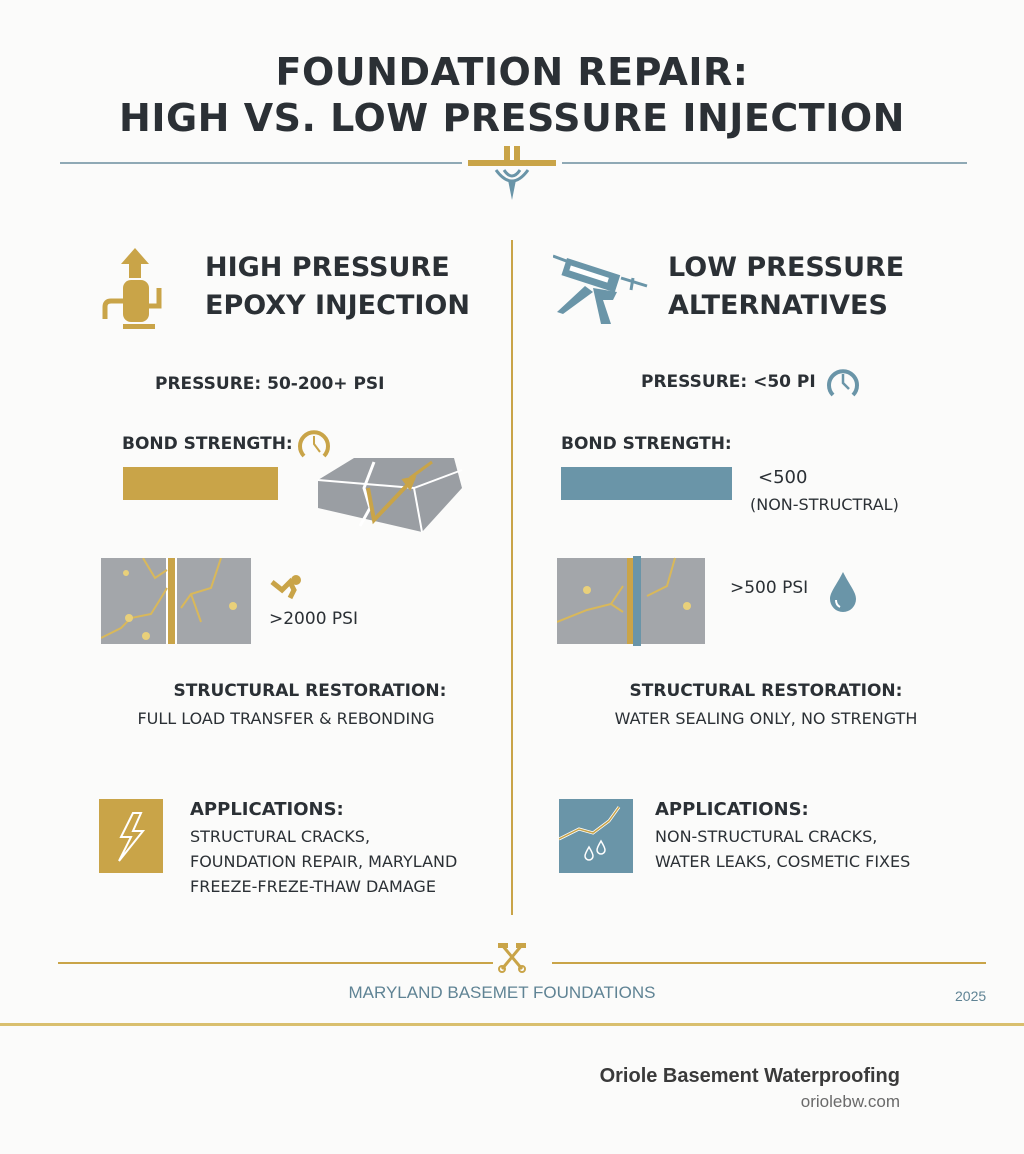 The height and width of the screenshot is (1154, 1024). What do you see at coordinates (502, 992) in the screenshot?
I see `footer-org: MARYLAND BASEMET FOUNDATIONS` at bounding box center [502, 992].